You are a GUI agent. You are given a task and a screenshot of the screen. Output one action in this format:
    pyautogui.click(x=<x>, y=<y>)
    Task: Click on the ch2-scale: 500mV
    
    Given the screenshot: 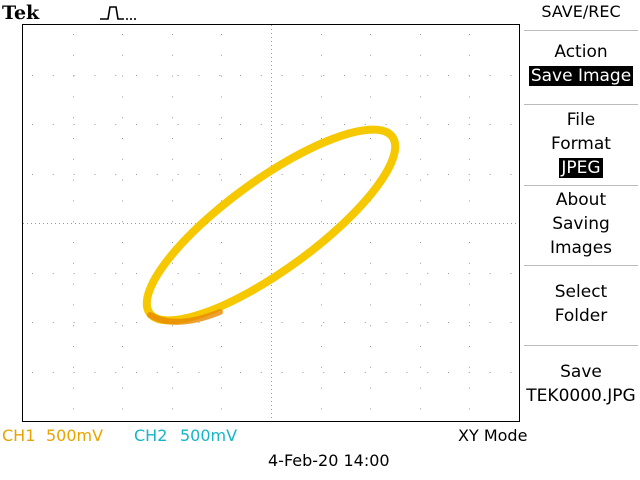 What is the action you would take?
    pyautogui.click(x=209, y=435)
    